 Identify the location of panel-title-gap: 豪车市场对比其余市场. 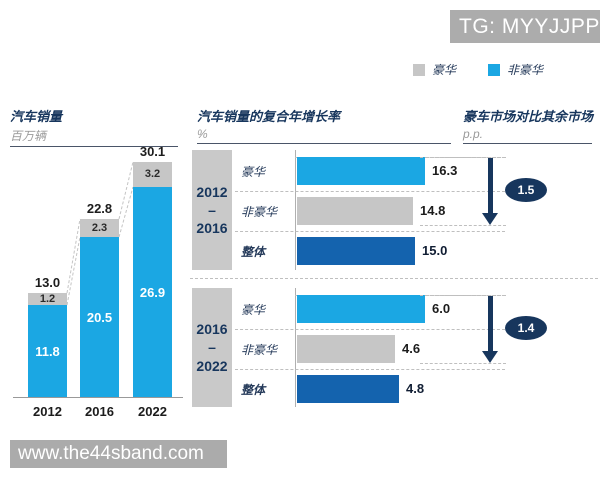
(528, 116).